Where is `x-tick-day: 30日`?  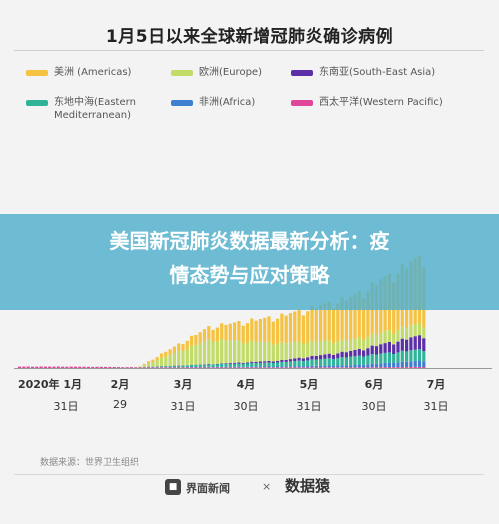 x-tick-day: 30日 is located at coordinates (374, 406).